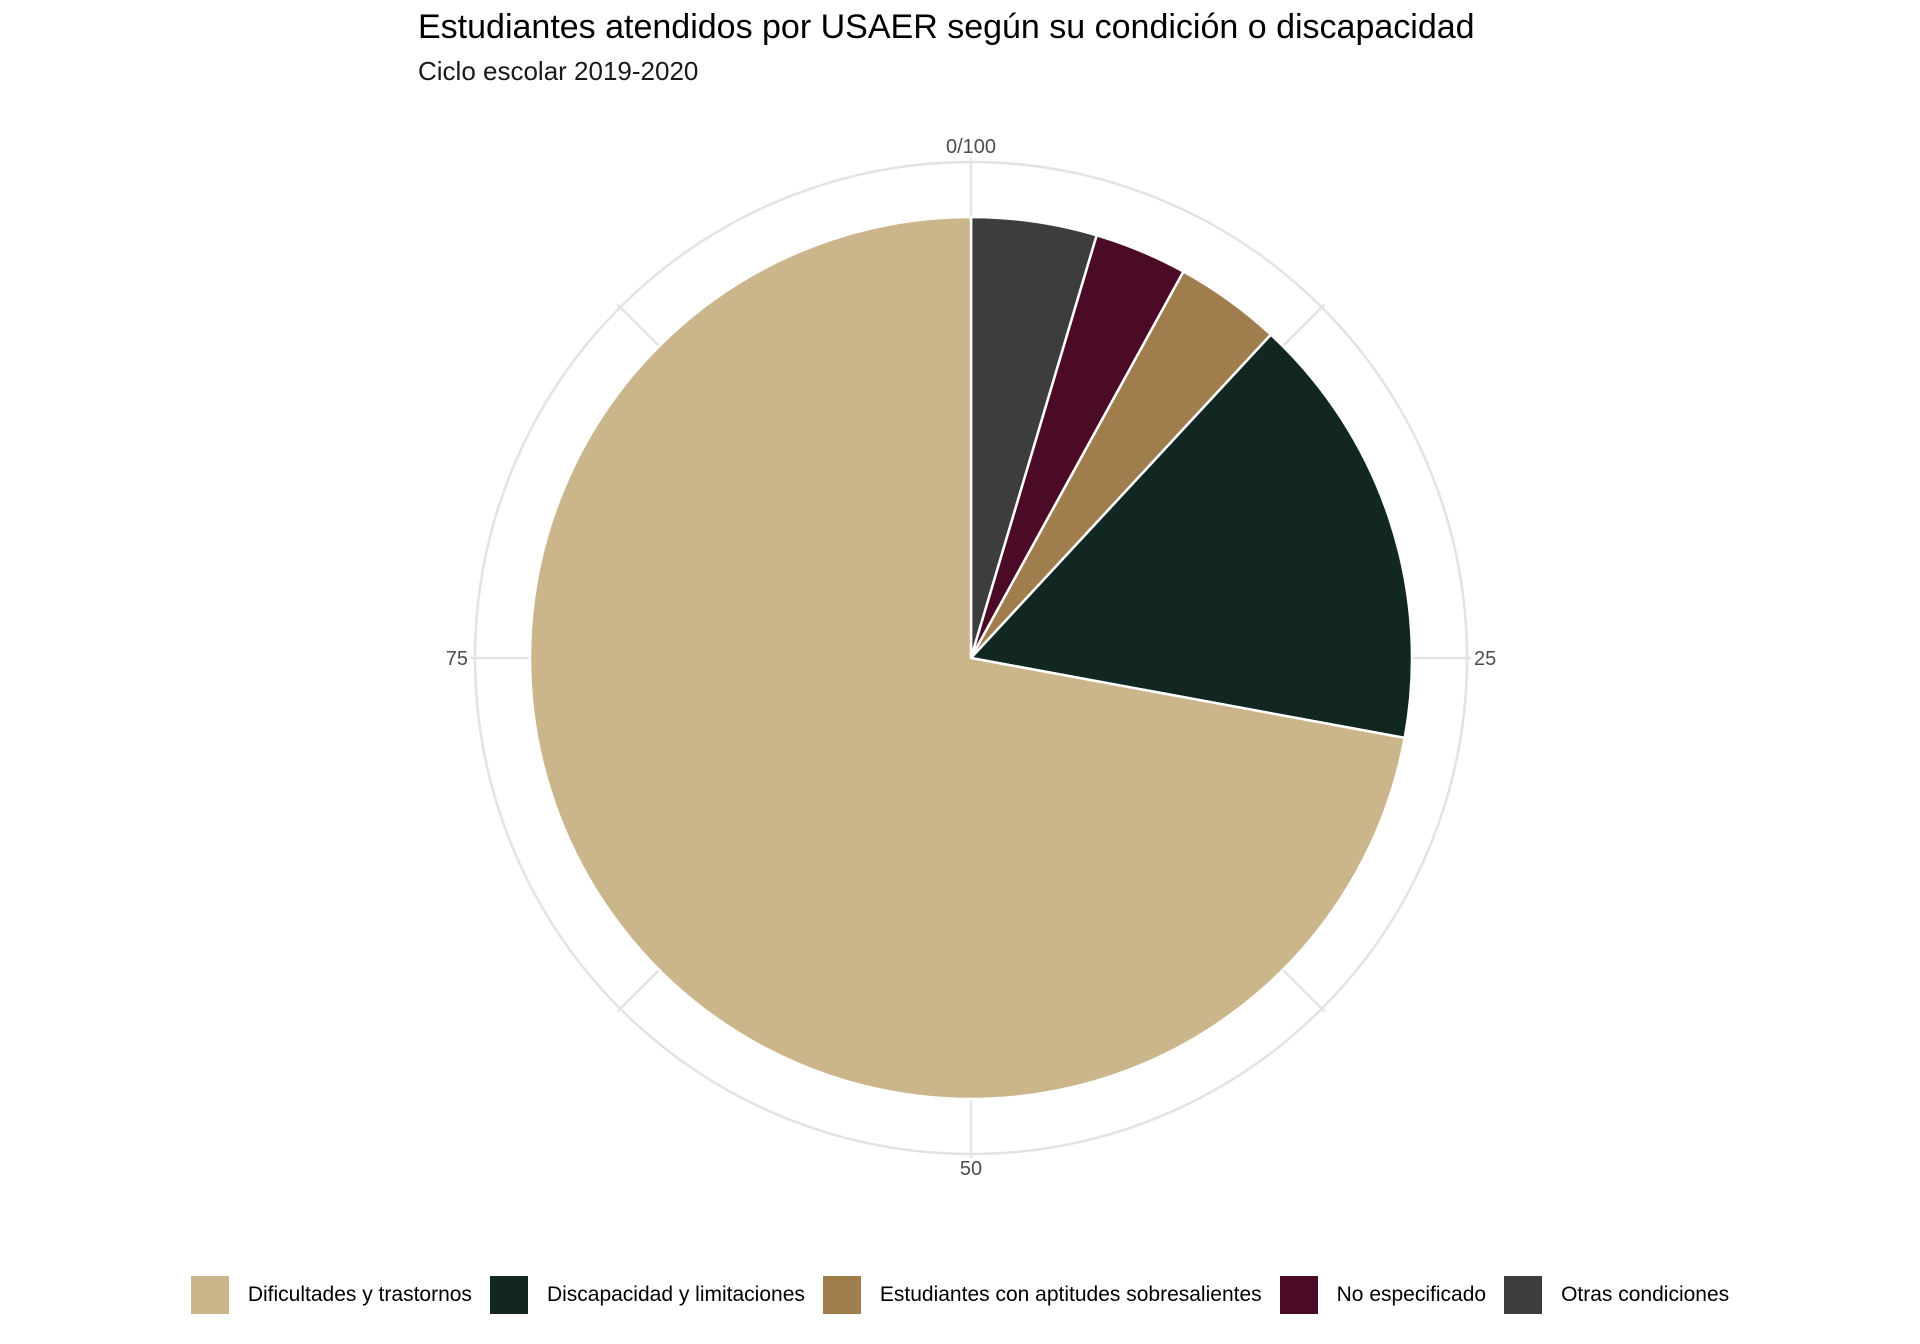 The width and height of the screenshot is (1920, 1344). What do you see at coordinates (1411, 1294) in the screenshot?
I see `legend-label: No especificado` at bounding box center [1411, 1294].